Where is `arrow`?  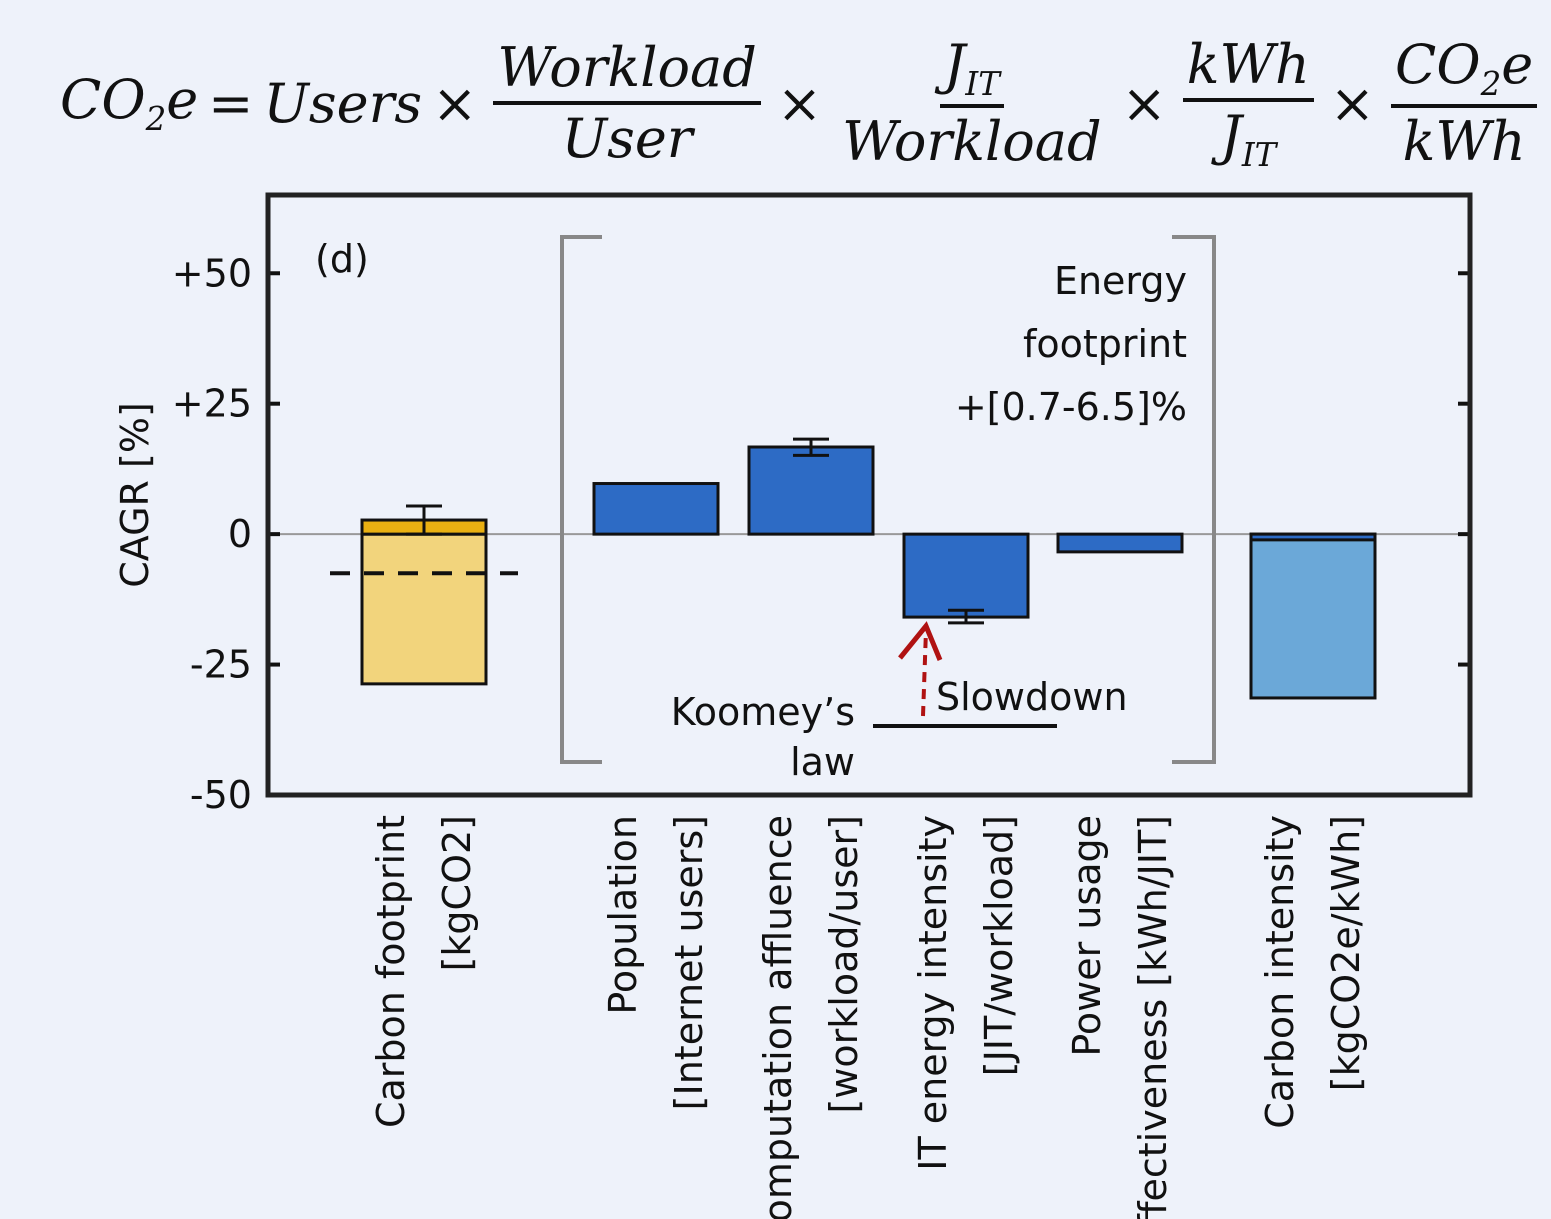 arrow is located at coordinates (924, 673).